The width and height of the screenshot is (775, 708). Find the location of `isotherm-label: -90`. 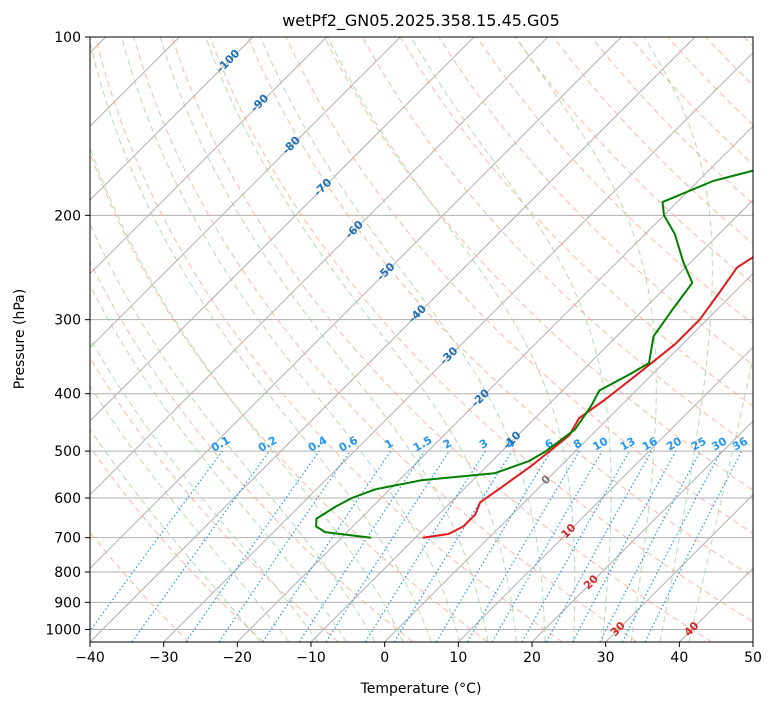

isotherm-label: -90 is located at coordinates (259, 102).